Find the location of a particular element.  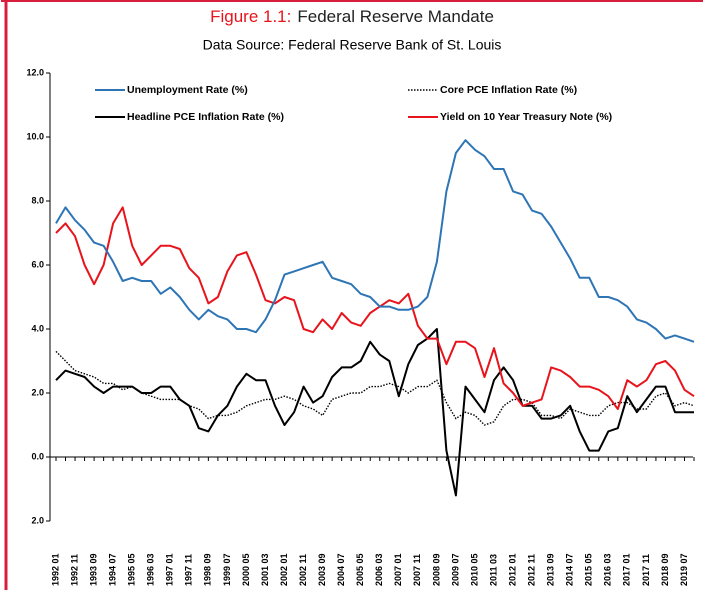

x-tick-label: 2002 11 is located at coordinates (303, 570).